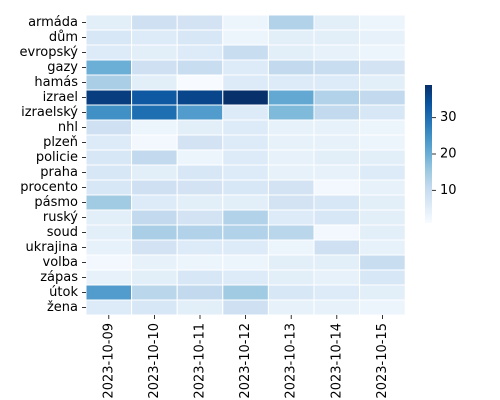 The image size is (500, 400). What do you see at coordinates (154, 361) in the screenshot?
I see `x-tick-label: 2023-10-10` at bounding box center [154, 361].